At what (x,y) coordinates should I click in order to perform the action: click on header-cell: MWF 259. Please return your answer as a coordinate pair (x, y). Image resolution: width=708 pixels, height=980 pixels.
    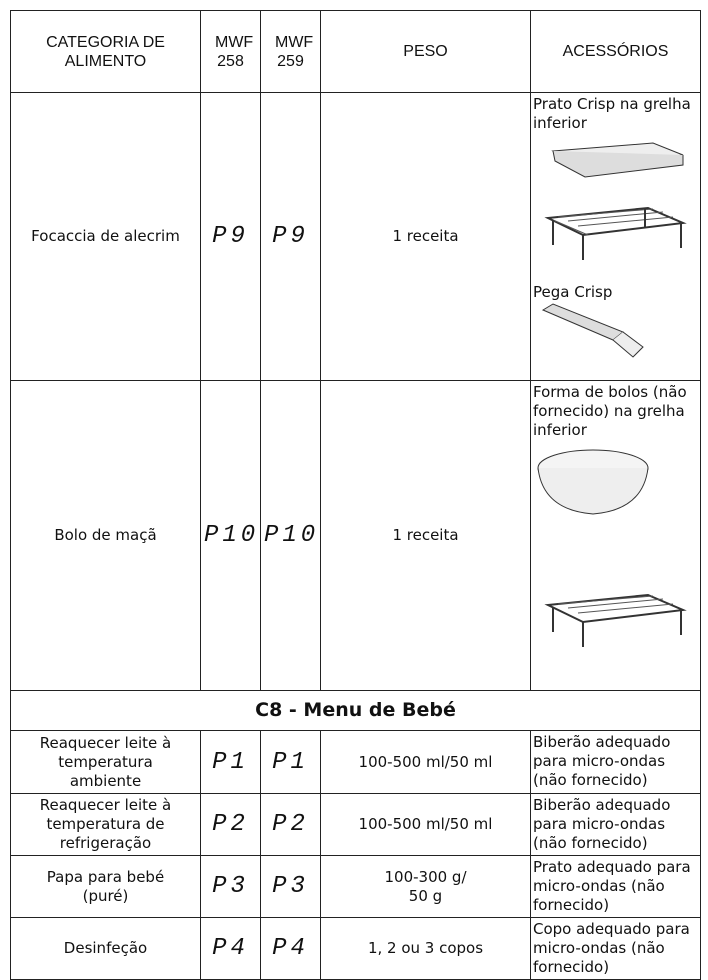
    Looking at the image, I should click on (290, 51).